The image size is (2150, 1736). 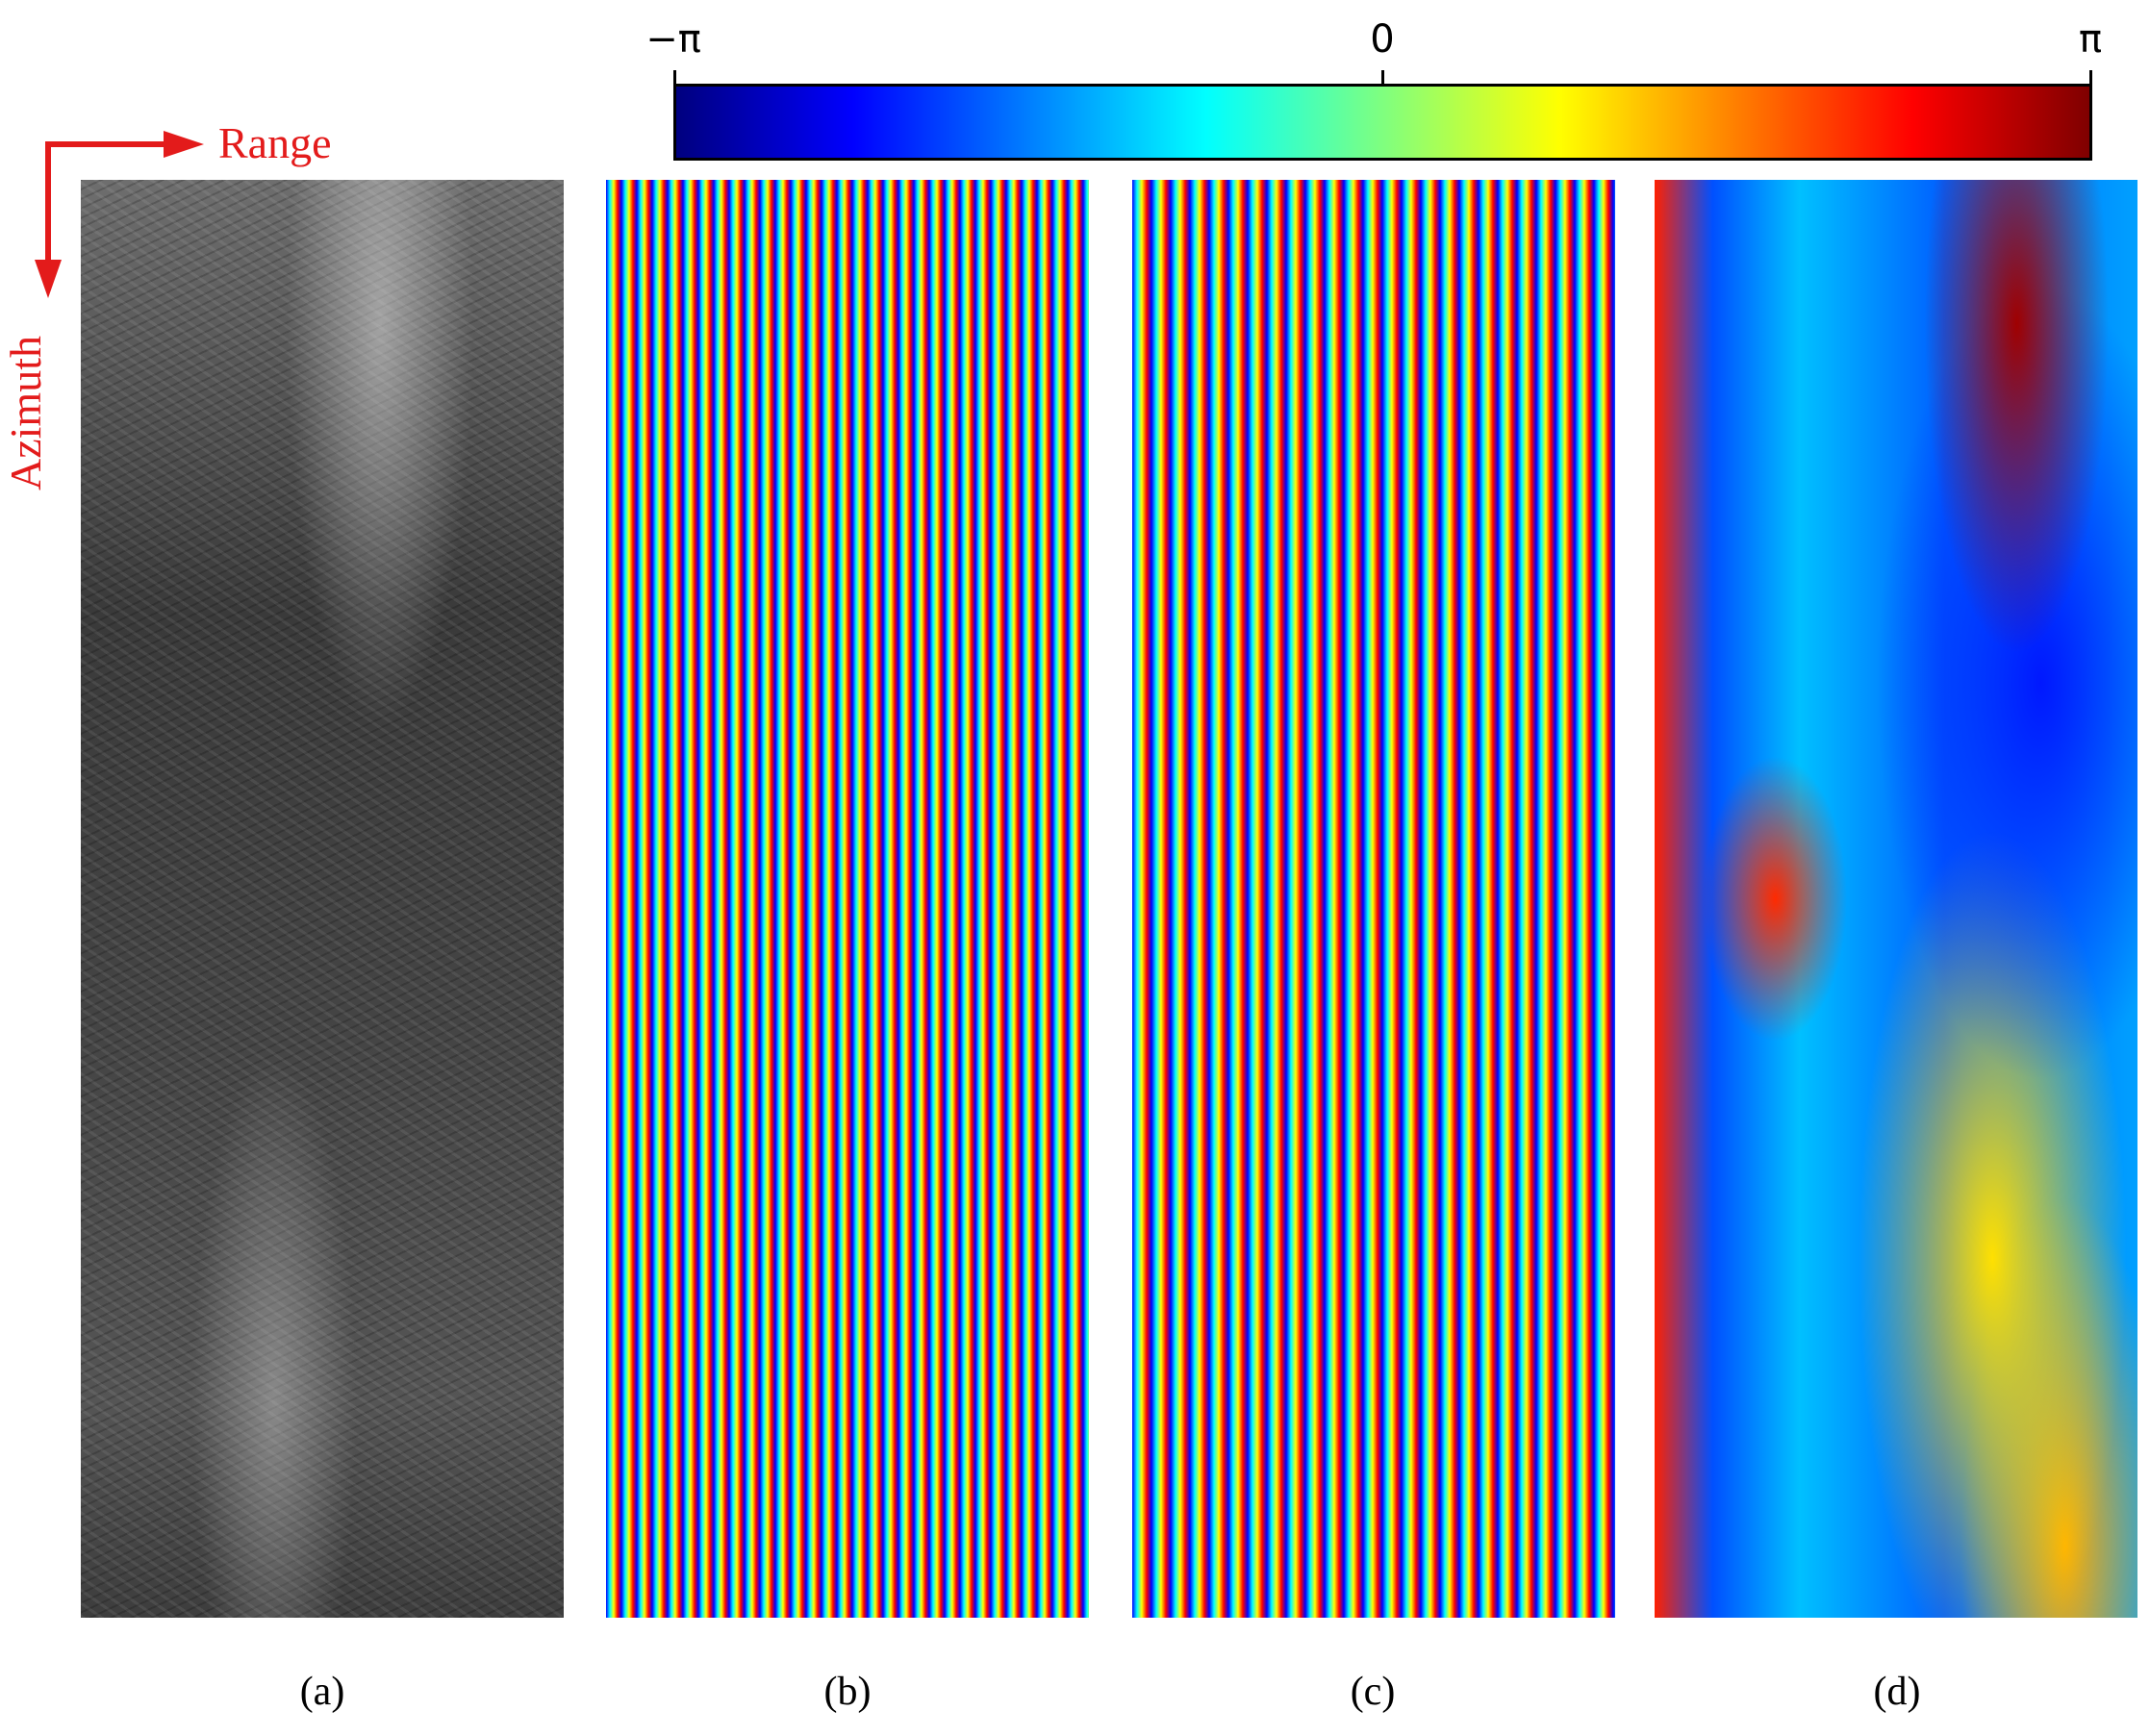 What do you see at coordinates (322, 1692) in the screenshot?
I see `caption-a: (a)` at bounding box center [322, 1692].